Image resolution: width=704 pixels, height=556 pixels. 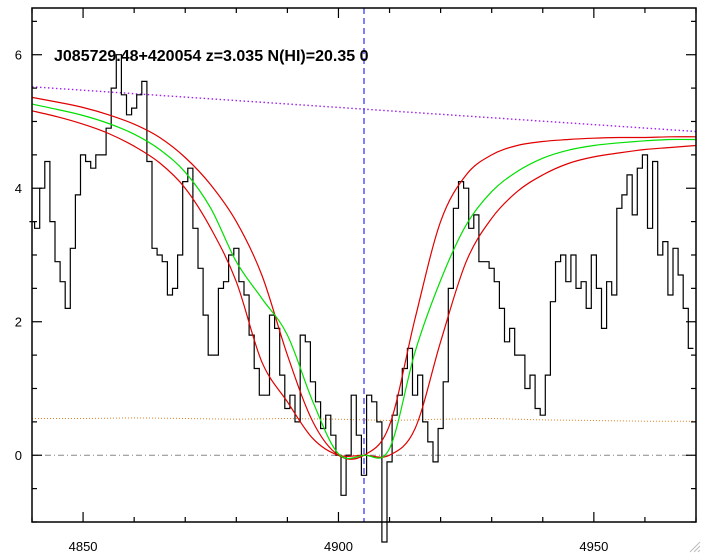 I want to click on y-tick-label: 6, so click(x=18, y=55).